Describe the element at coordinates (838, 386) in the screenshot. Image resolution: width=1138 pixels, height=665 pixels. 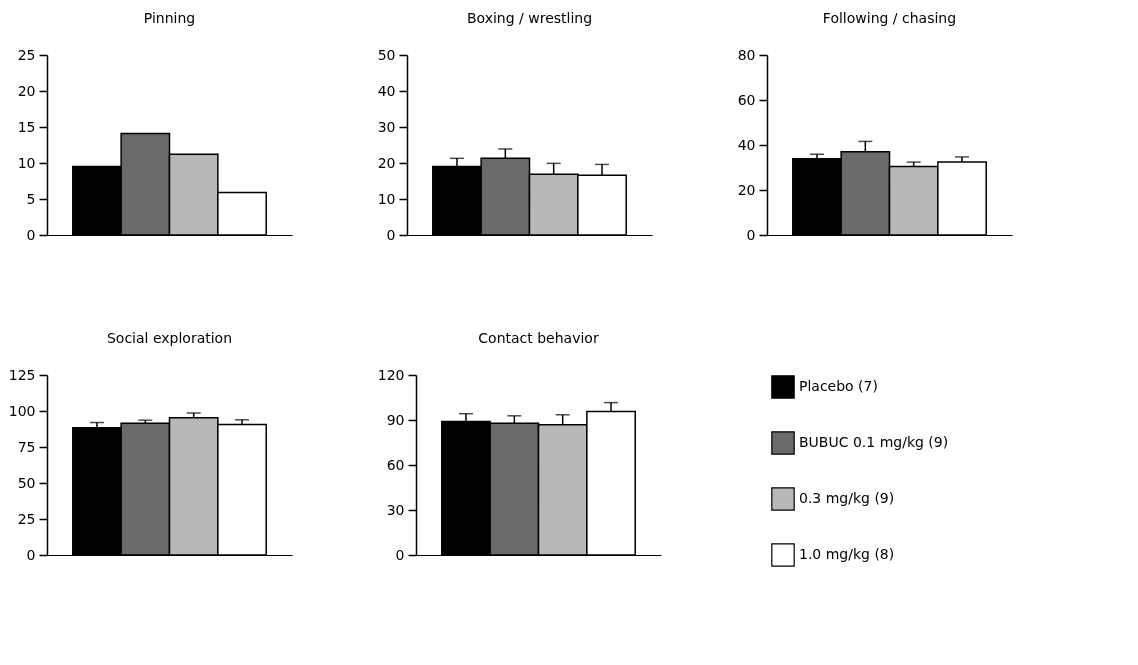
I see `legend-label: Placebo (7)` at that location.